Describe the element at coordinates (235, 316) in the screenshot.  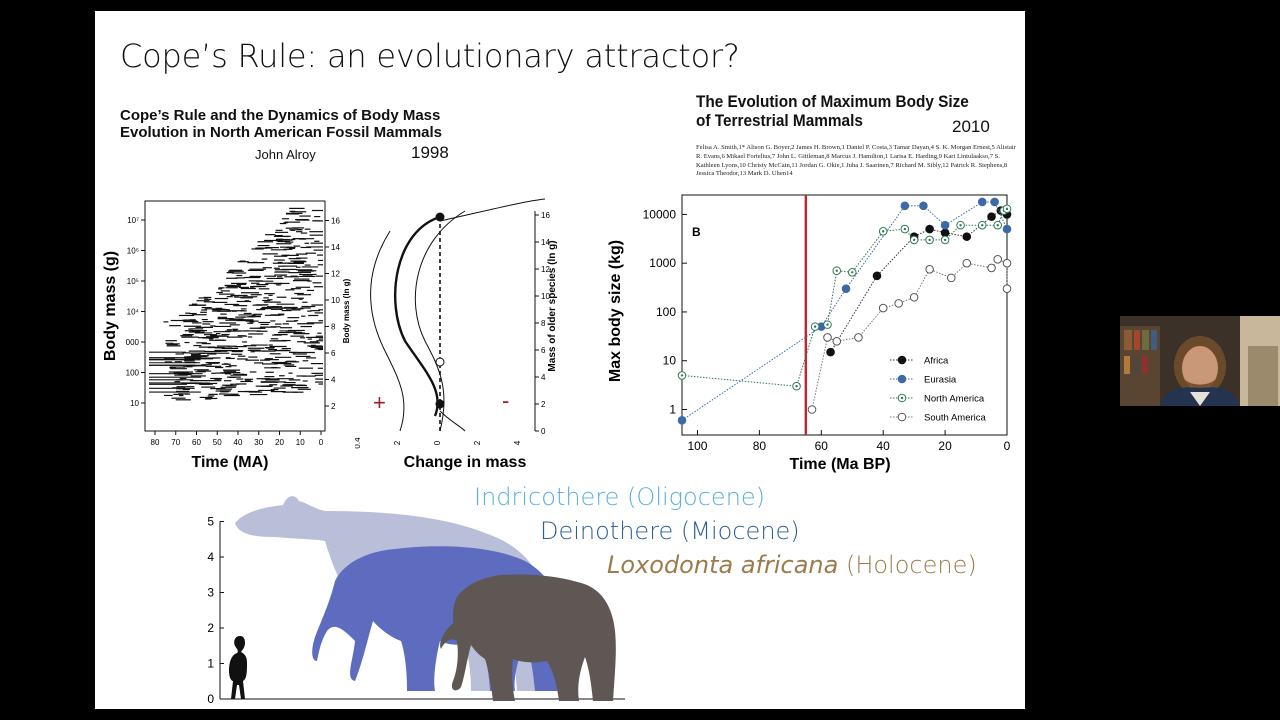
I see `alroy-mass-frame` at that location.